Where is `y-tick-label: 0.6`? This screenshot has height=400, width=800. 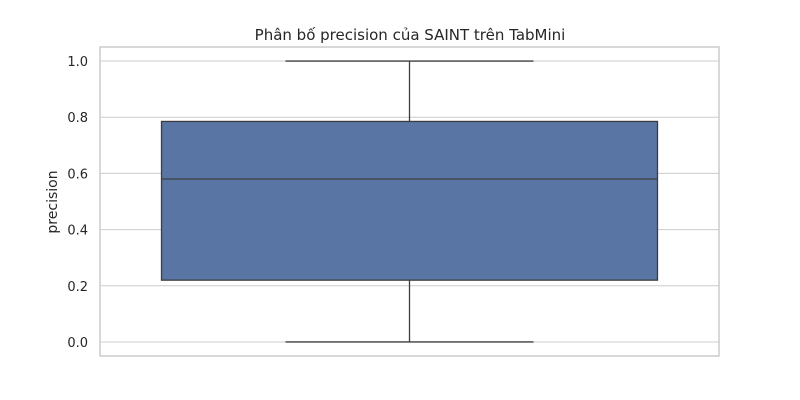 y-tick-label: 0.6 is located at coordinates (77, 174).